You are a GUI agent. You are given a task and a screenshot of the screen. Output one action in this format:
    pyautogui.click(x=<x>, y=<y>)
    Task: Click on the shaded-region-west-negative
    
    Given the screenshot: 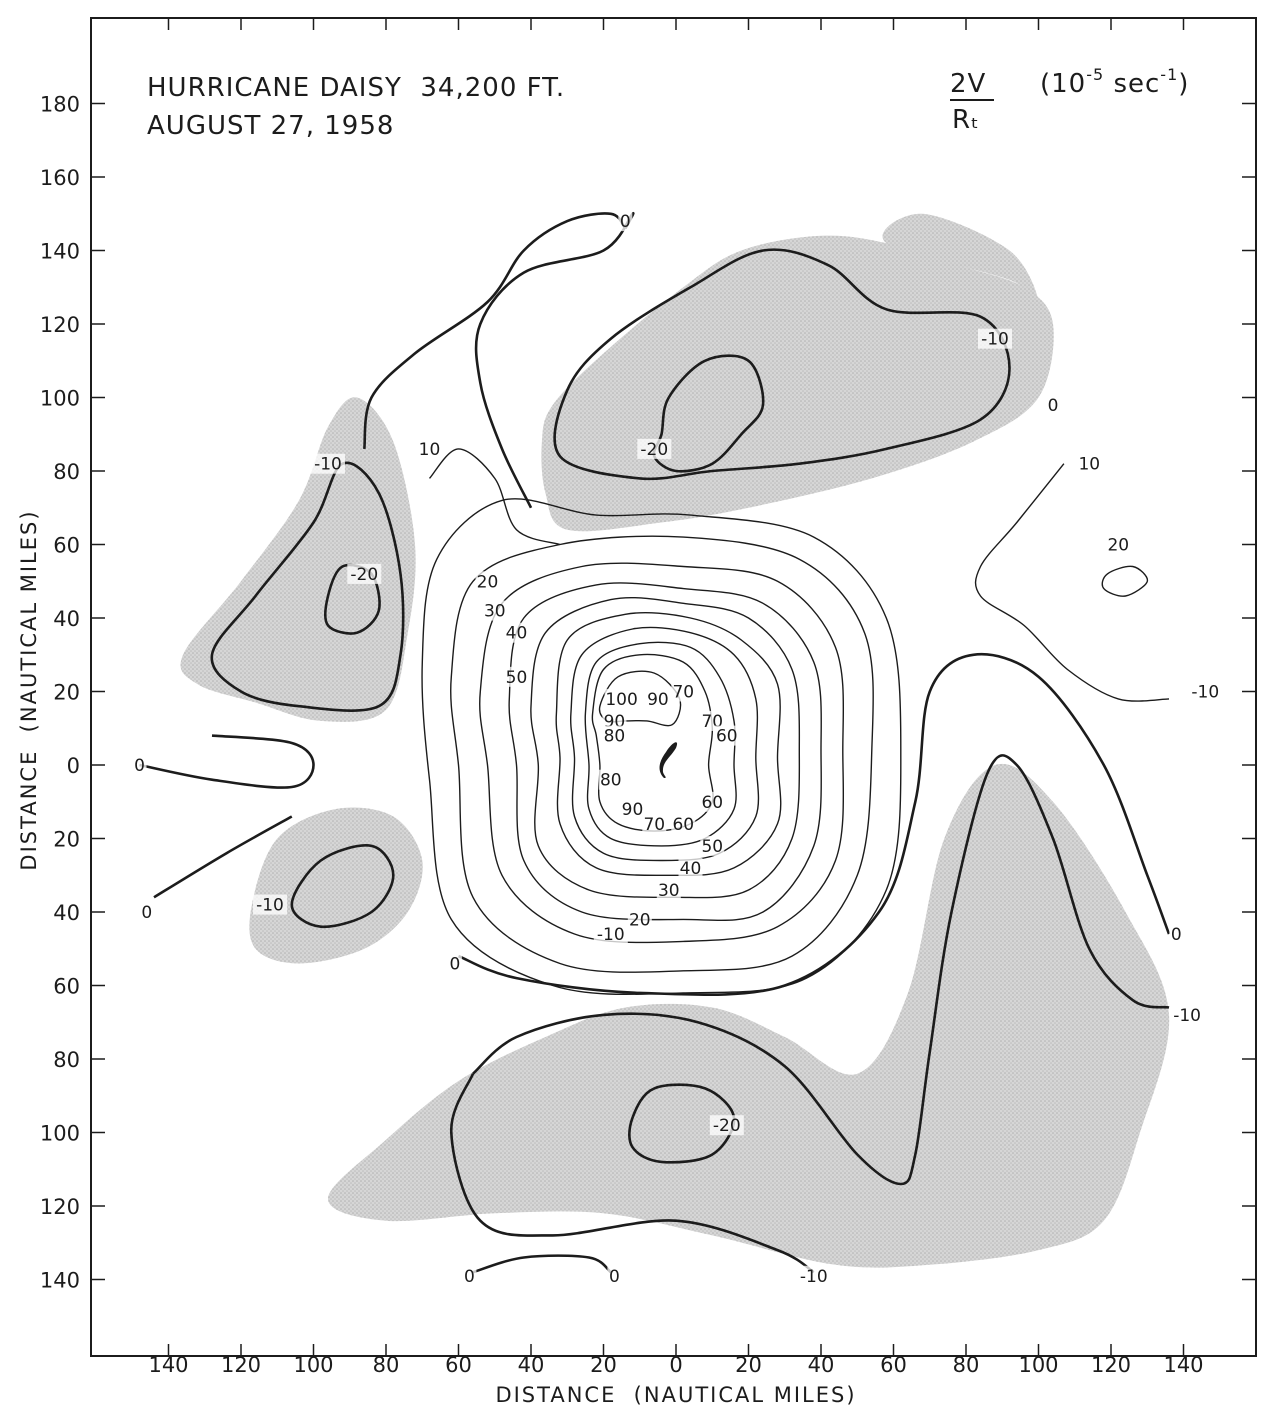 What is the action you would take?
    pyautogui.click(x=298, y=559)
    